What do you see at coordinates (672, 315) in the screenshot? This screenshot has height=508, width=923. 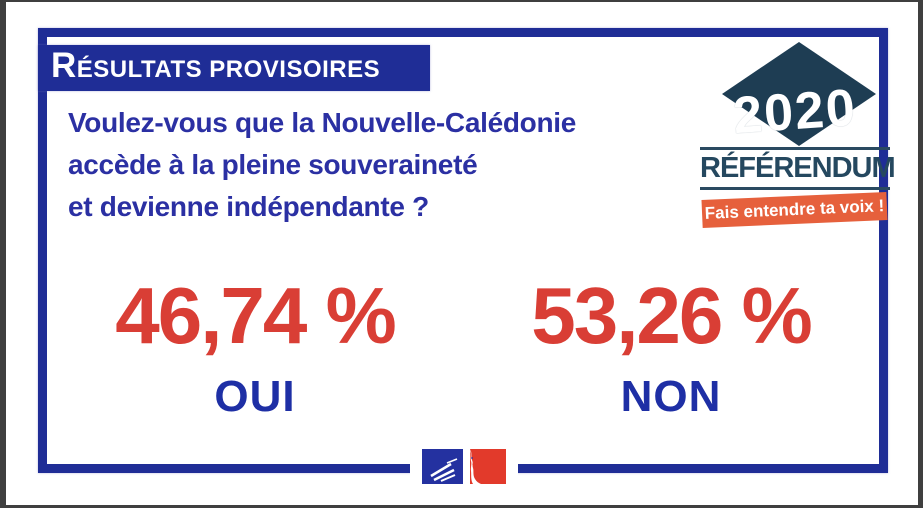 I see `result-non-percentage: 53,26 %` at bounding box center [672, 315].